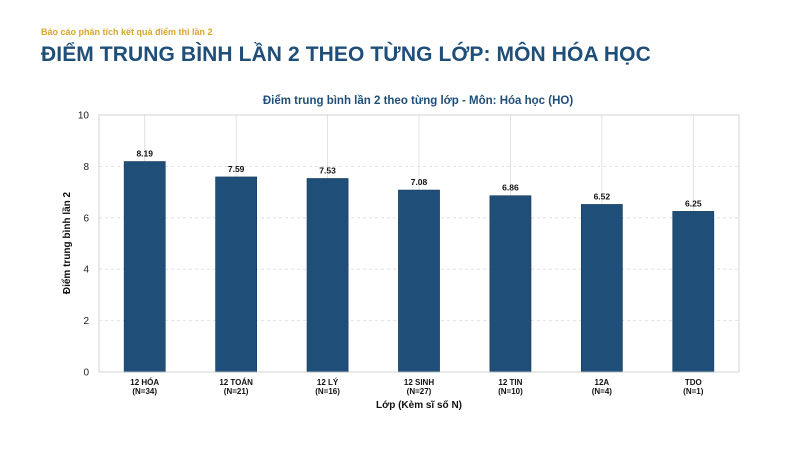 The height and width of the screenshot is (451, 802). What do you see at coordinates (693, 203) in the screenshot?
I see `bar-value-label: 6.25` at bounding box center [693, 203].